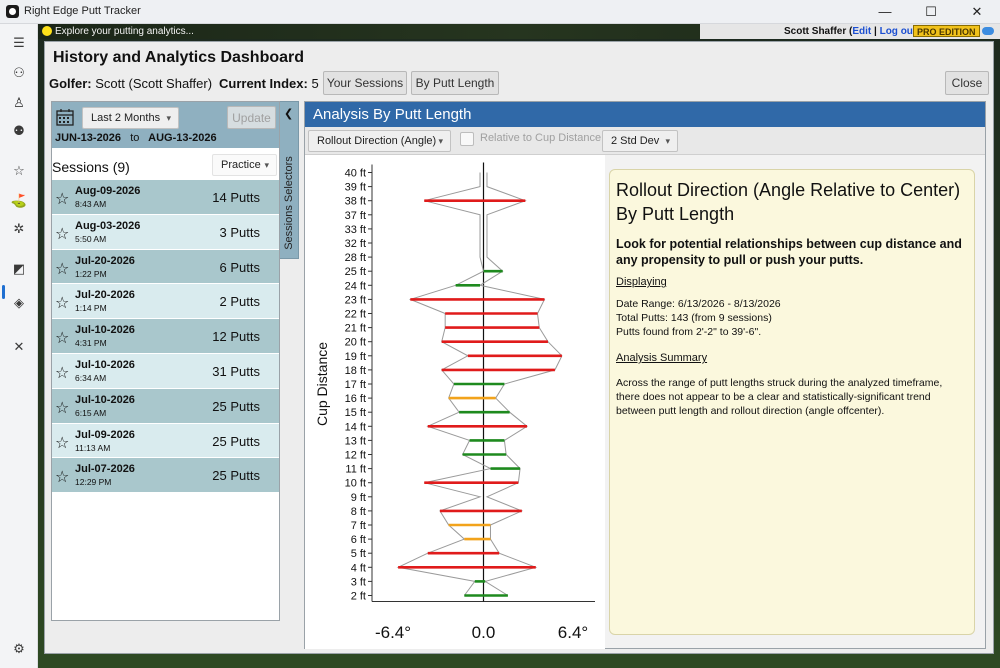 This screenshot has width=1000, height=668. I want to click on session-putts: 6 Putts, so click(239, 267).